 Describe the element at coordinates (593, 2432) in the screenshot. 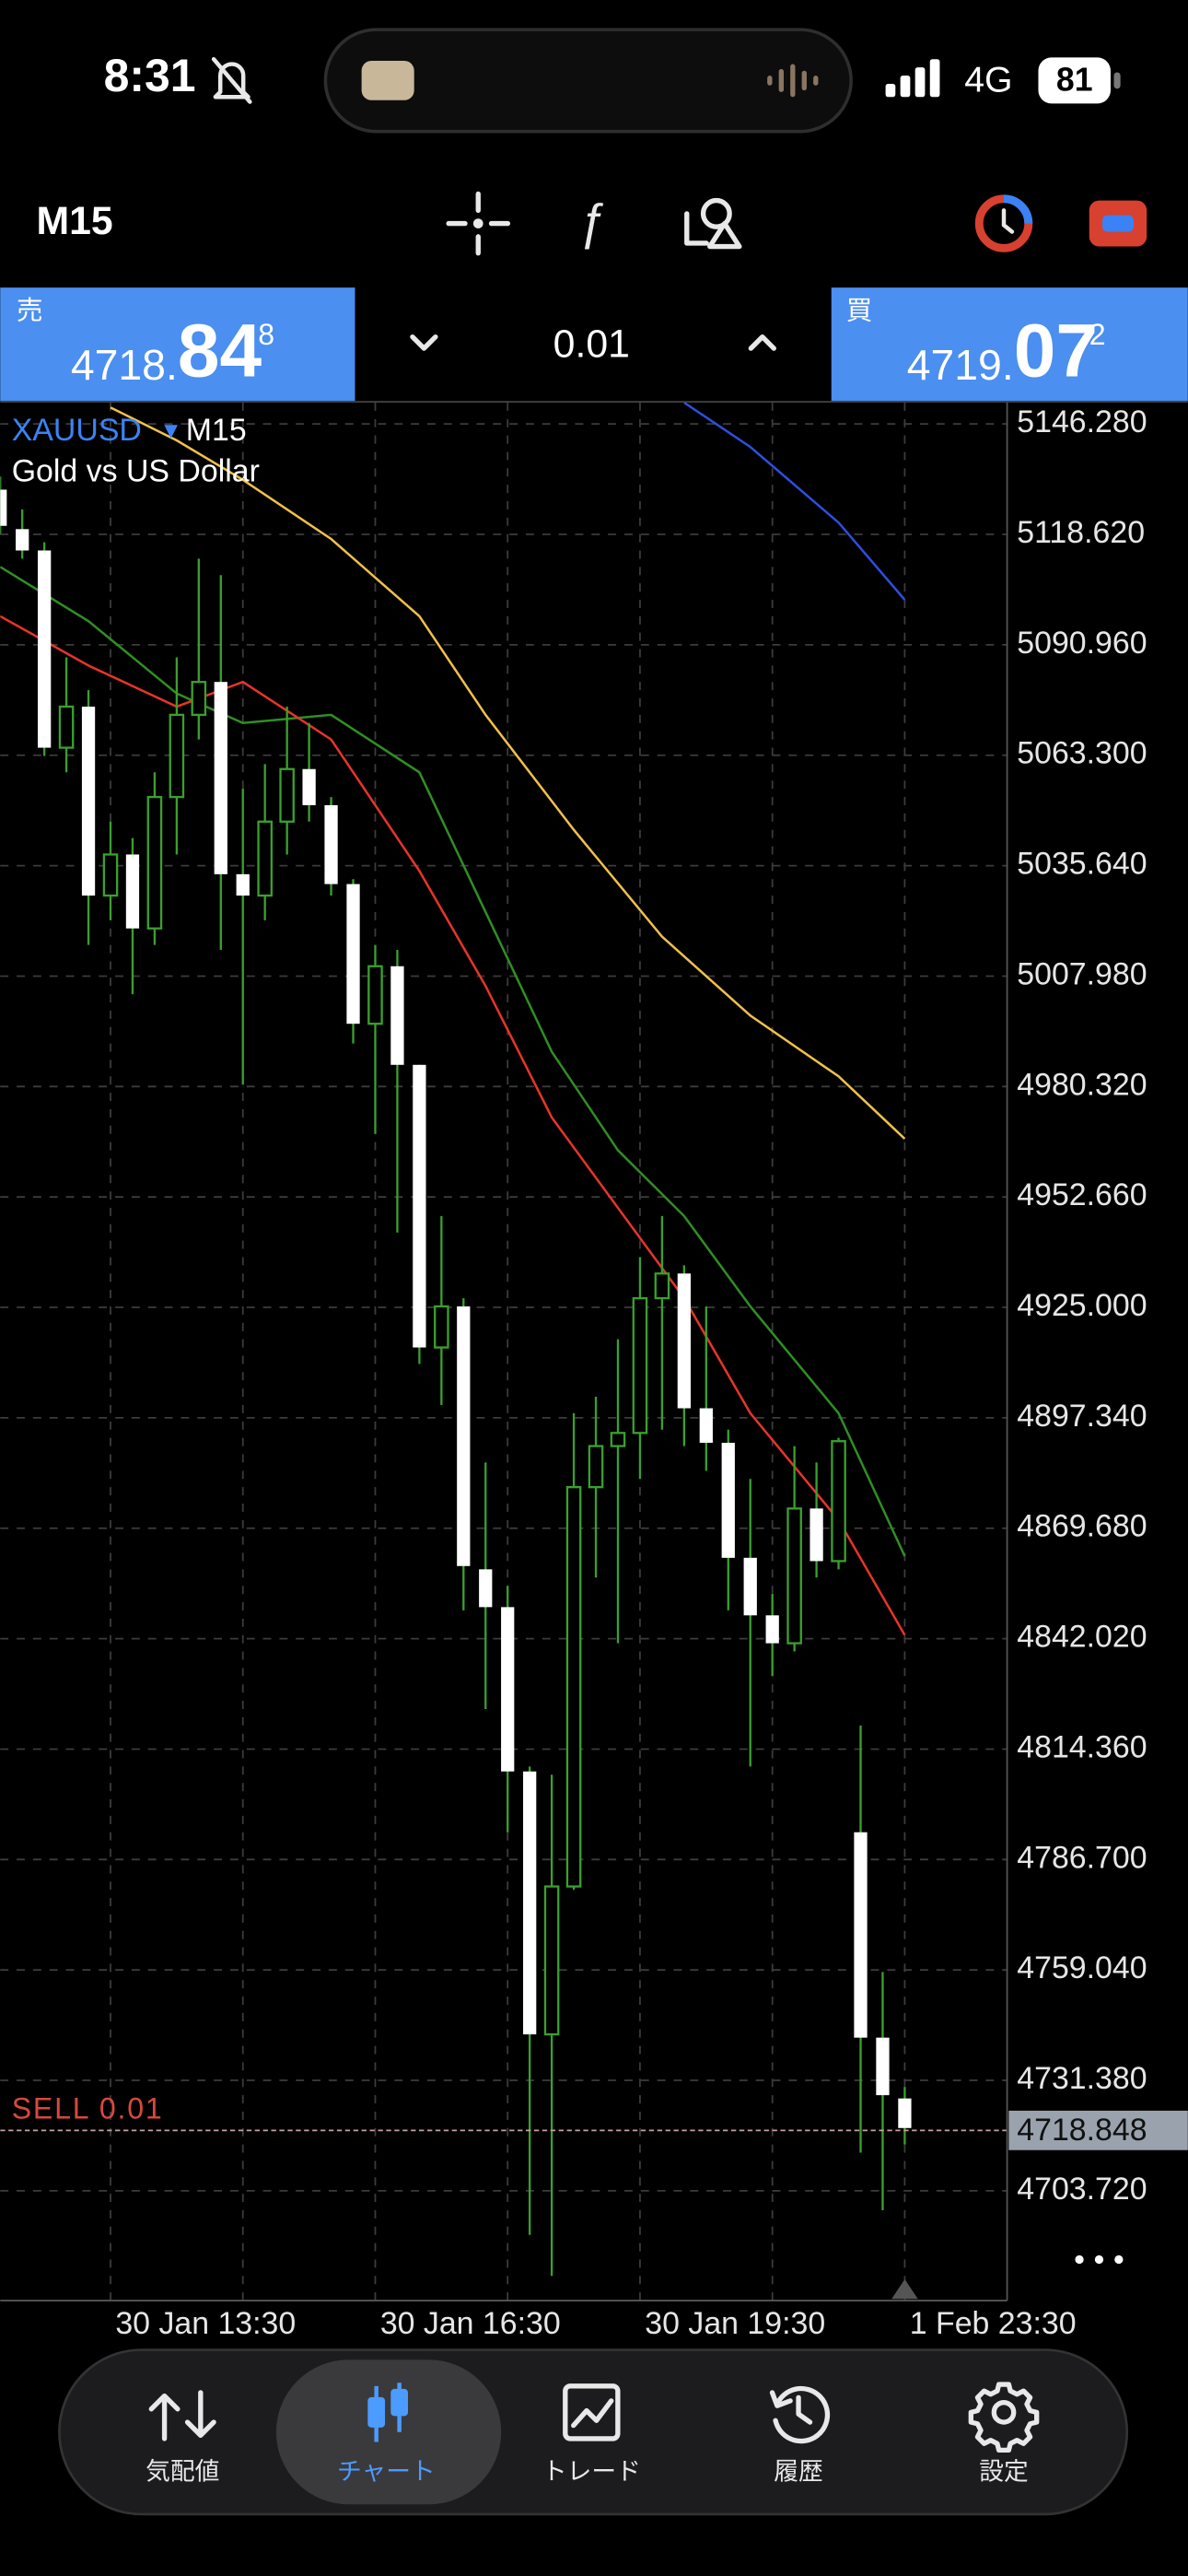

I see `tab-bar` at that location.